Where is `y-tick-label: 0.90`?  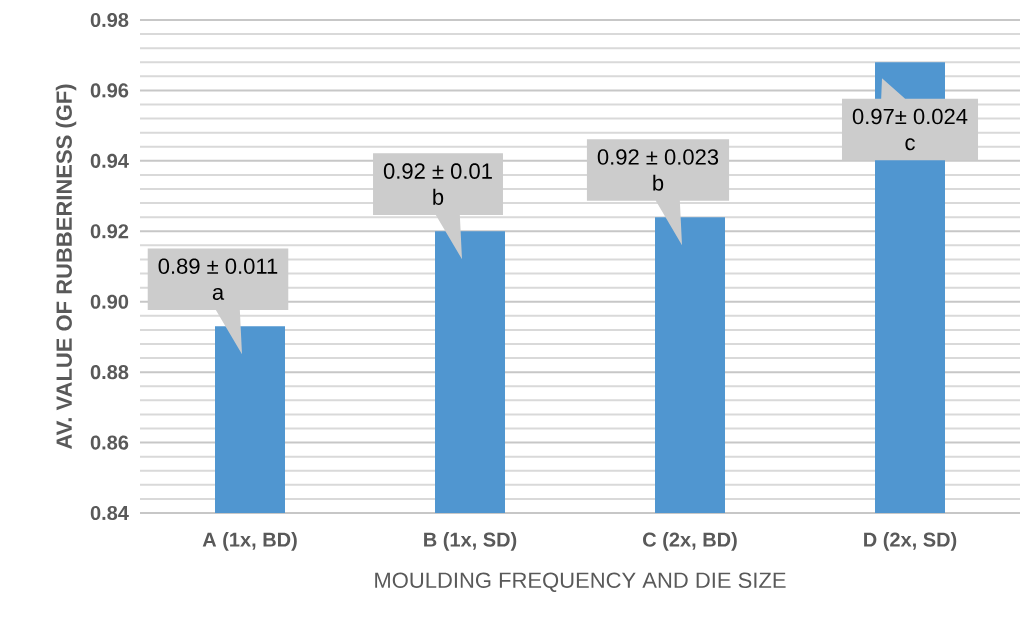 y-tick-label: 0.90 is located at coordinates (109, 301).